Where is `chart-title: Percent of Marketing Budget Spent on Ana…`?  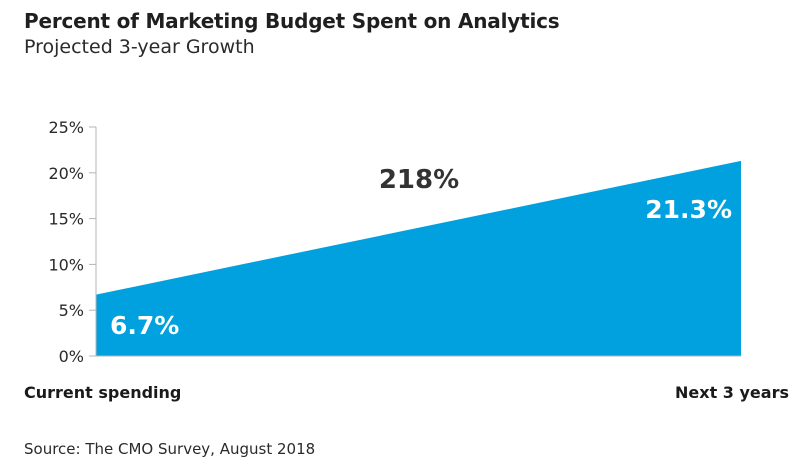
chart-title: Percent of Marketing Budget Spent on Ana… is located at coordinates (292, 21).